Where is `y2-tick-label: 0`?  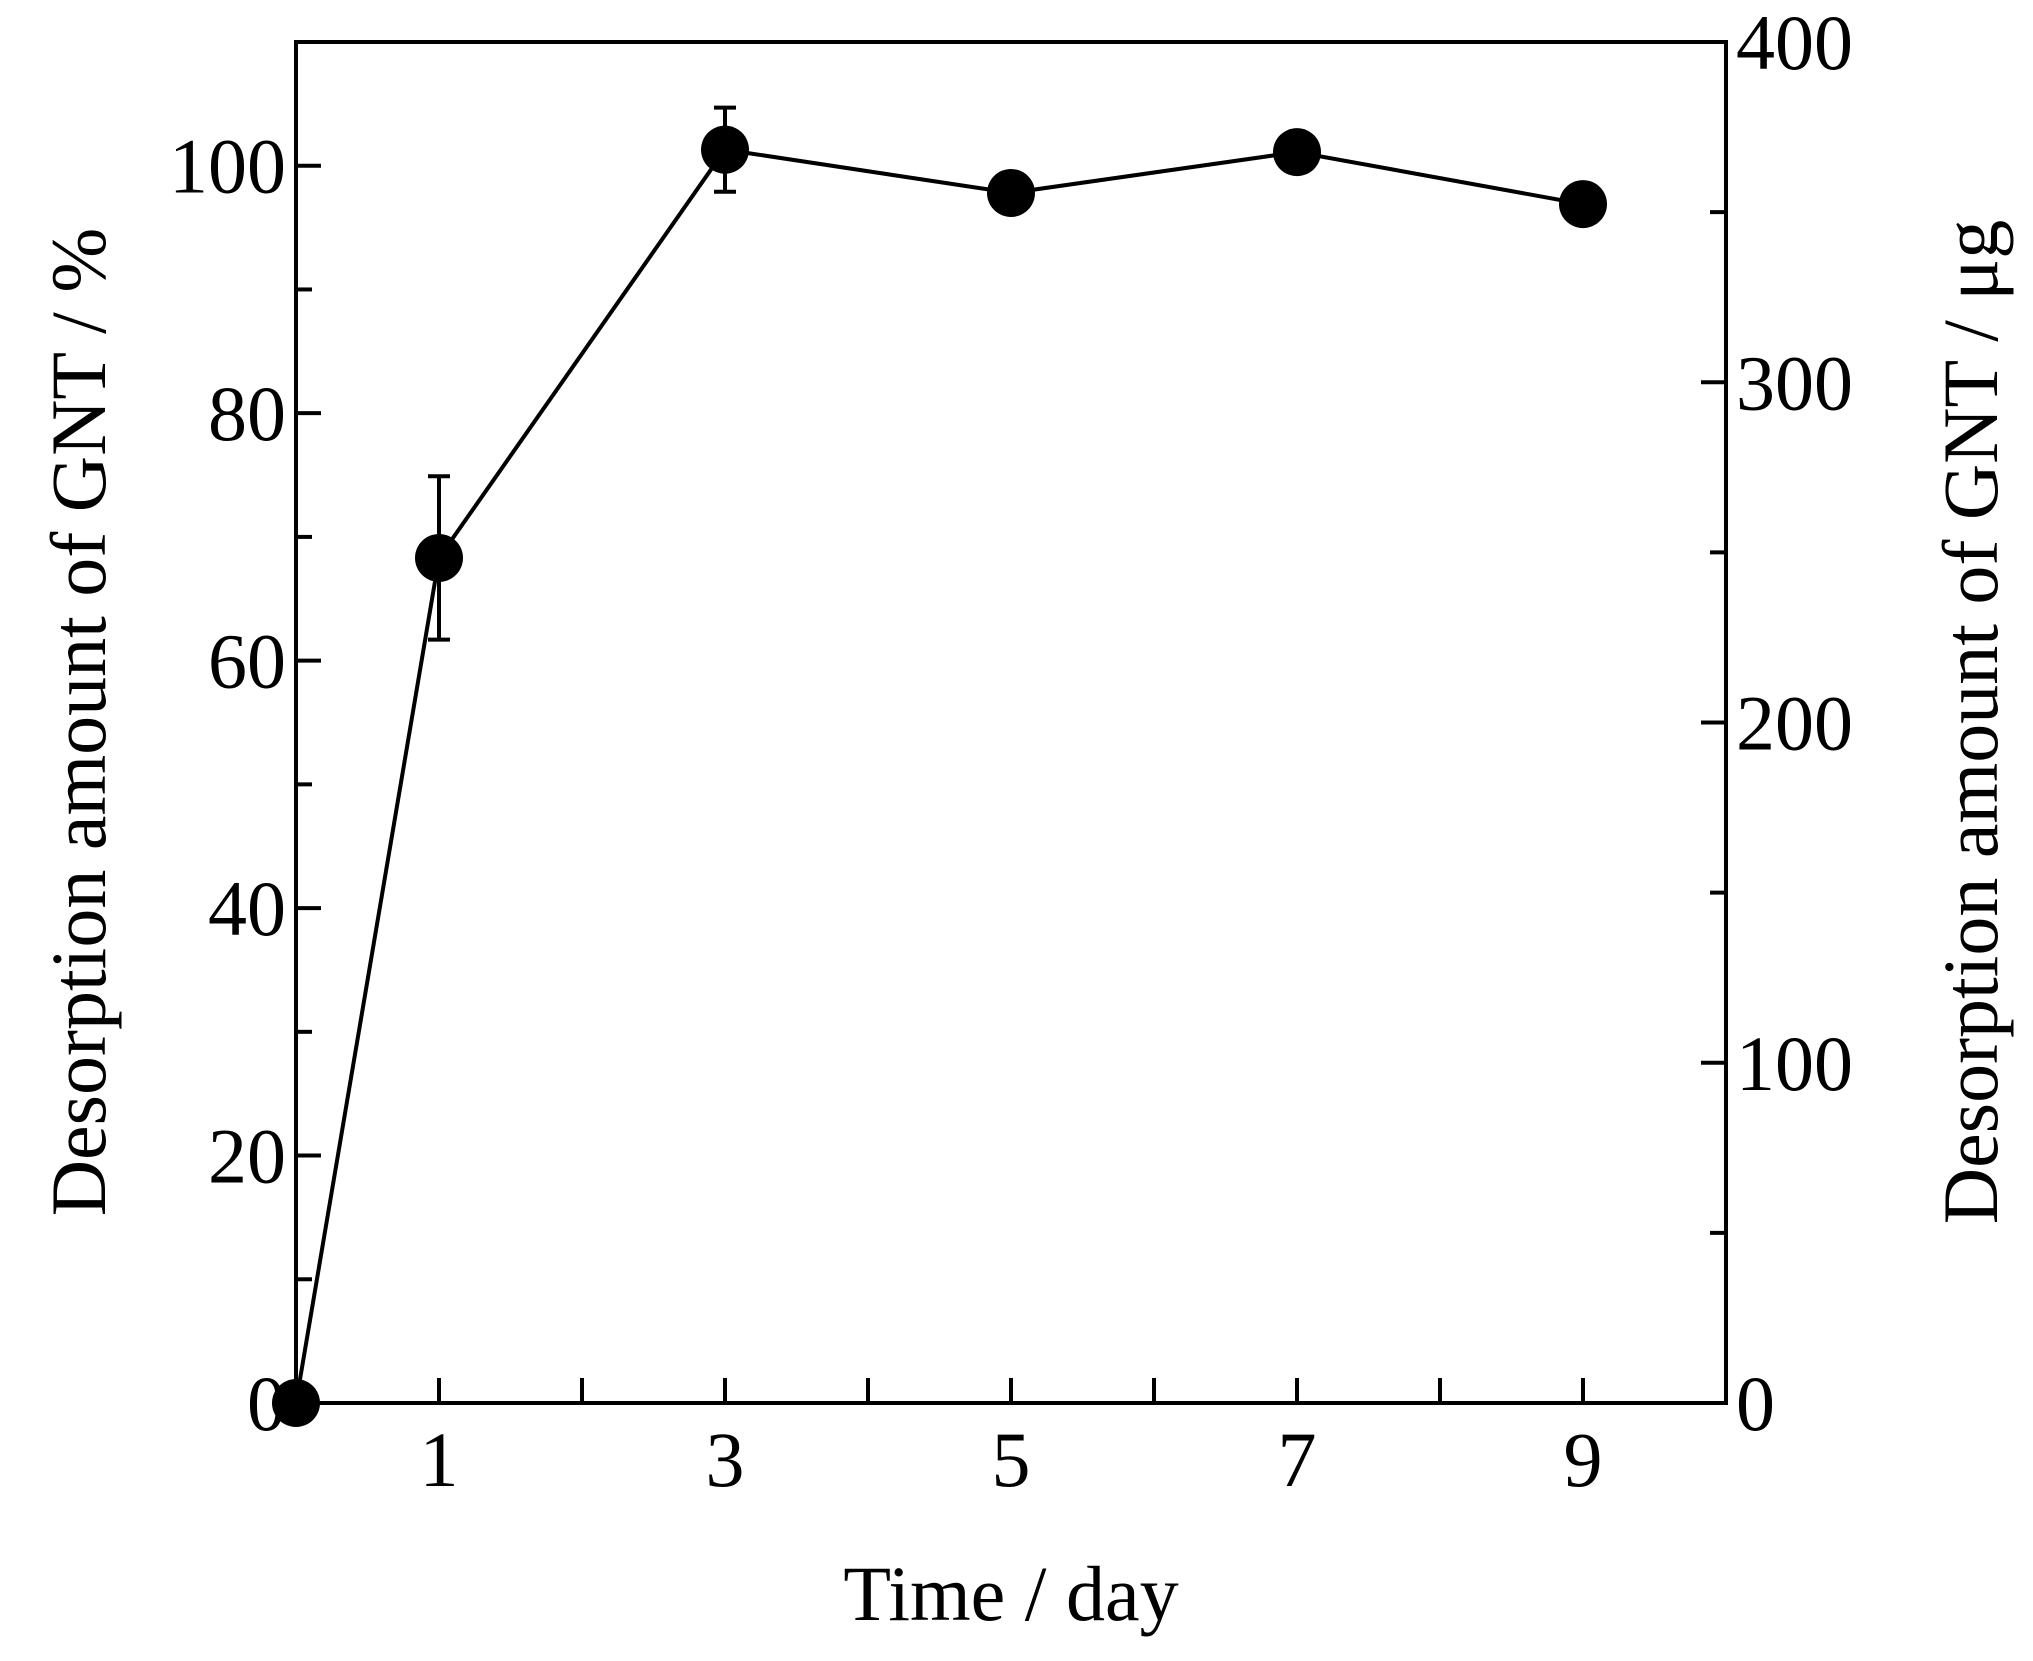
y2-tick-label: 0 is located at coordinates (1755, 1403).